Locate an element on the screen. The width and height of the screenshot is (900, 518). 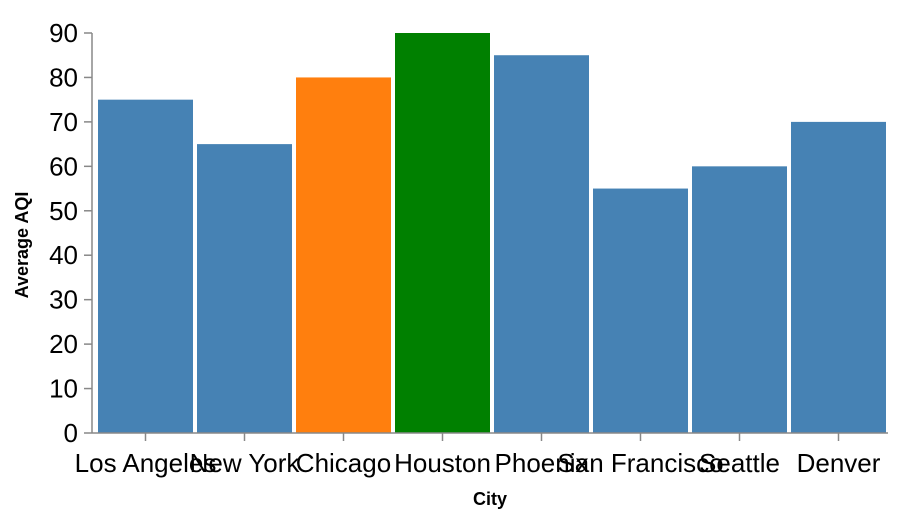
y-tick-label: 80 is located at coordinates (63, 77).